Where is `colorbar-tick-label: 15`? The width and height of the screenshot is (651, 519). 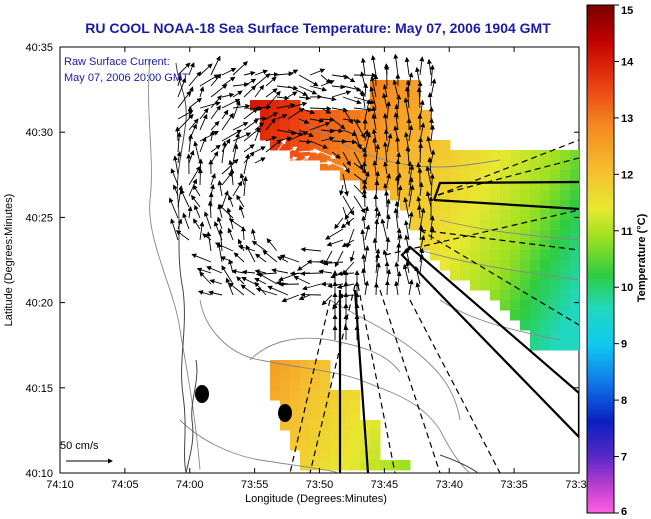
colorbar-tick-label: 15 is located at coordinates (627, 11).